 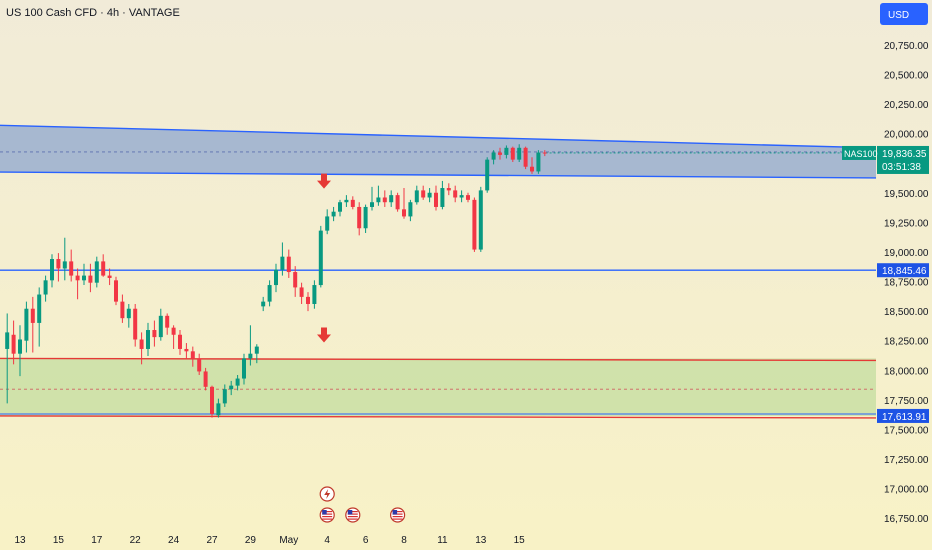 I want to click on level-mid-price-badge-bg, so click(x=903, y=270).